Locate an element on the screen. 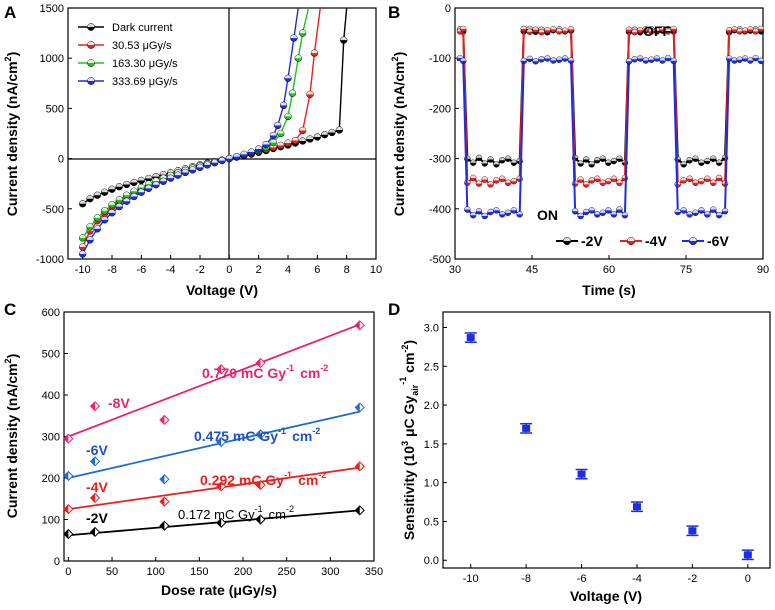 This screenshot has height=610, width=775. legend-label: 30.53 μGy/s is located at coordinates (142, 46).